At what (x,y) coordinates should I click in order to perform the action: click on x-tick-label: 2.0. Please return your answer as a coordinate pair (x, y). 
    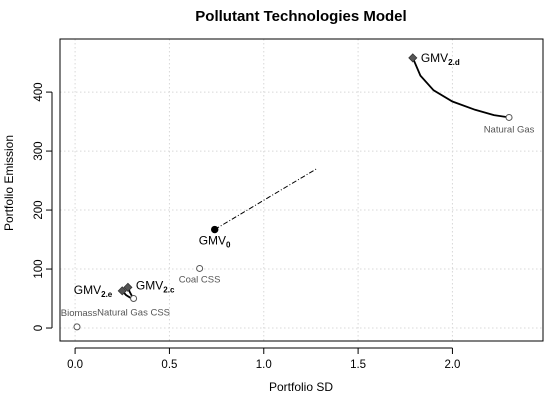
    Looking at the image, I should click on (452, 365).